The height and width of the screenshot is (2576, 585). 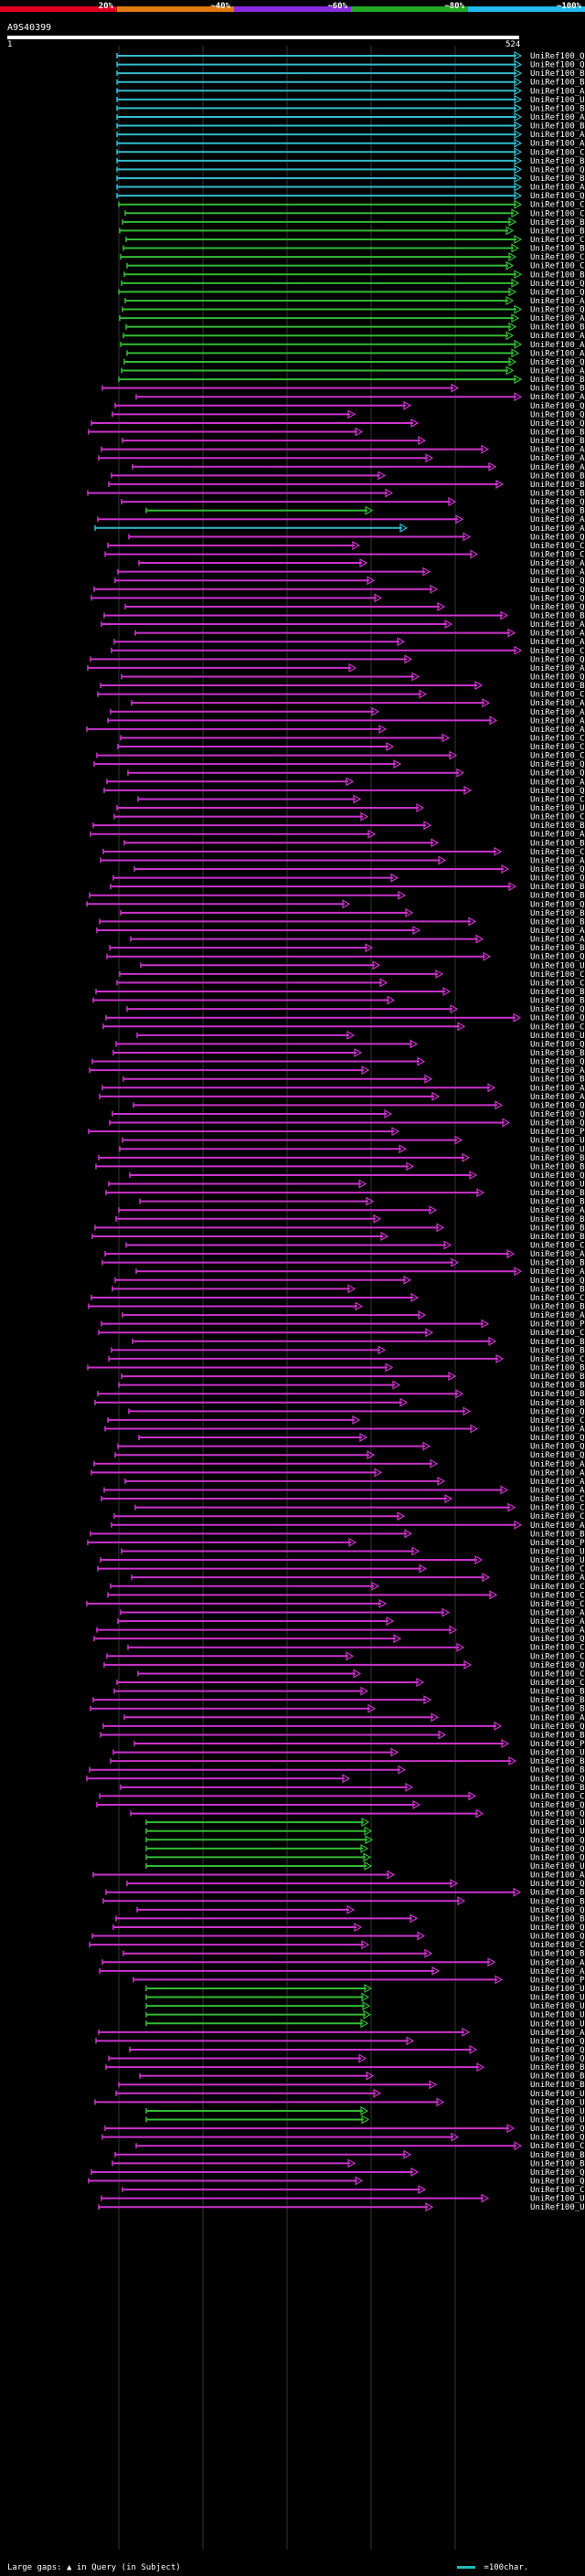 I want to click on hit-label: UniRef100_B9GMU3, so click(x=558, y=83).